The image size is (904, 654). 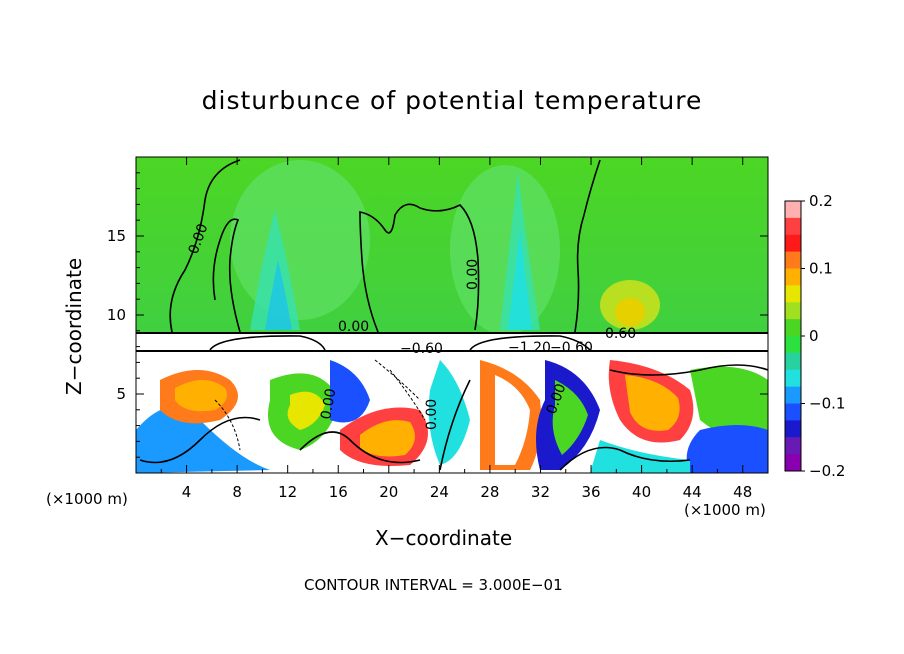 I want to click on field-patch, so click(x=300, y=240).